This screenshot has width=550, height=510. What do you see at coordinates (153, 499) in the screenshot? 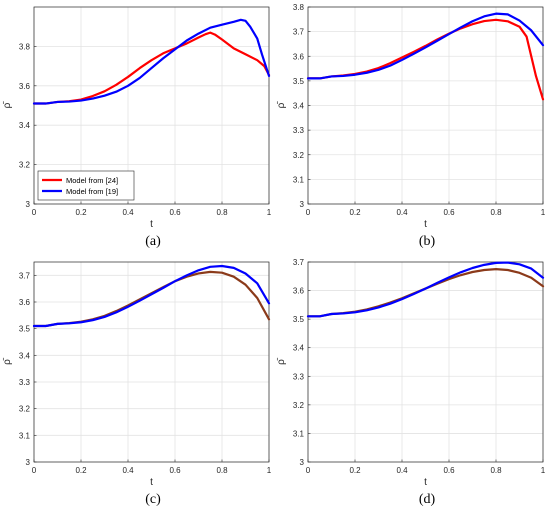
I see `panel-caption-c: (c)` at bounding box center [153, 499].